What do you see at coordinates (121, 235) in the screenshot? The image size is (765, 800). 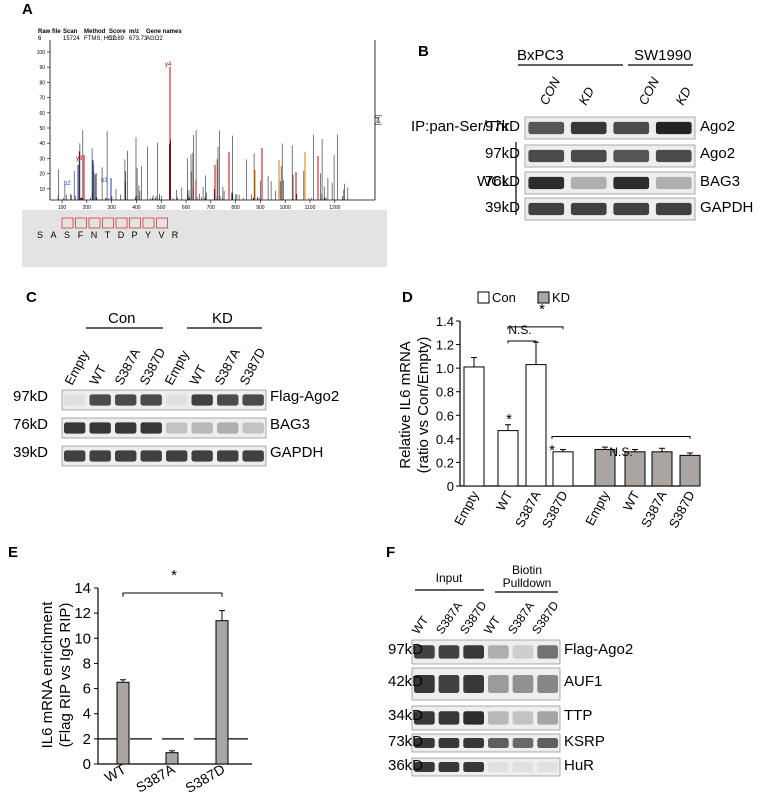 I see `peptide-residue: D` at bounding box center [121, 235].